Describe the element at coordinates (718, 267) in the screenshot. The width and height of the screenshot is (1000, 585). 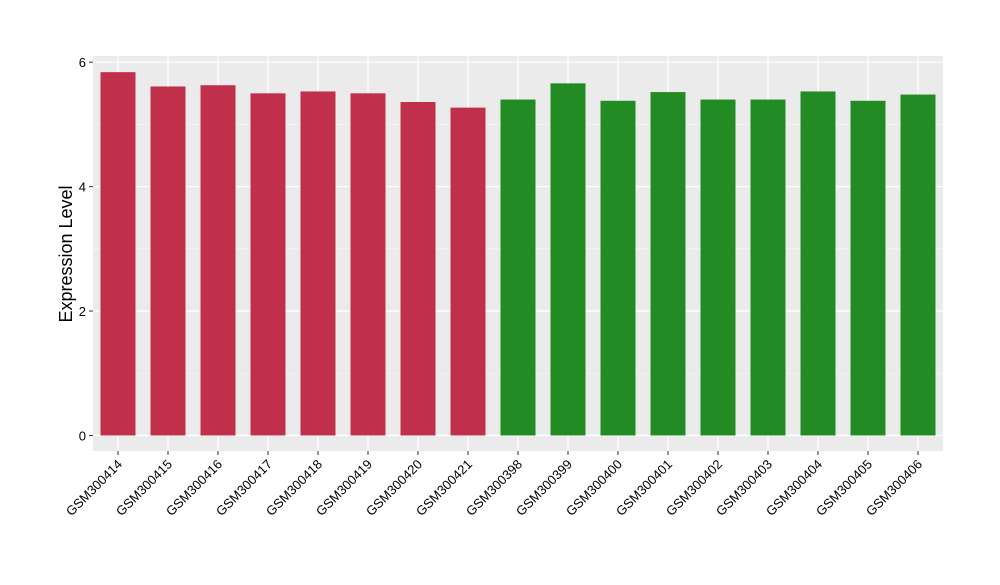
I see `bar-GSM300402` at that location.